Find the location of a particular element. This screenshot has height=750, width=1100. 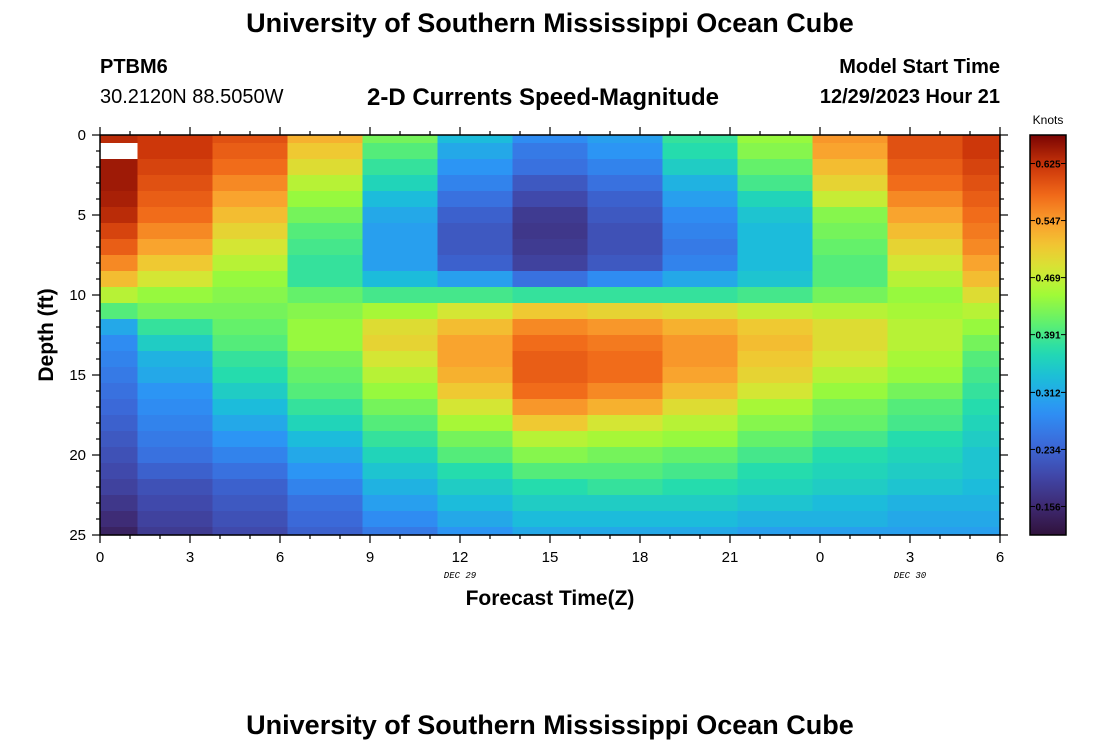

x-tick-label: 3 is located at coordinates (190, 557).